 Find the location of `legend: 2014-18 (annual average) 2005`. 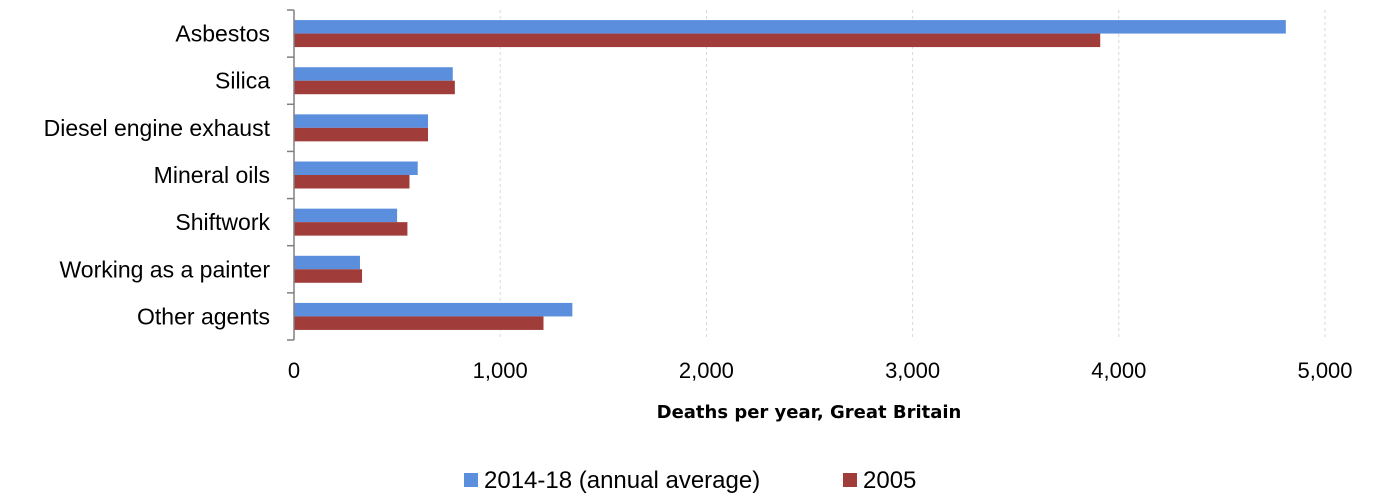

legend: 2014-18 (annual average) 2005 is located at coordinates (690, 480).